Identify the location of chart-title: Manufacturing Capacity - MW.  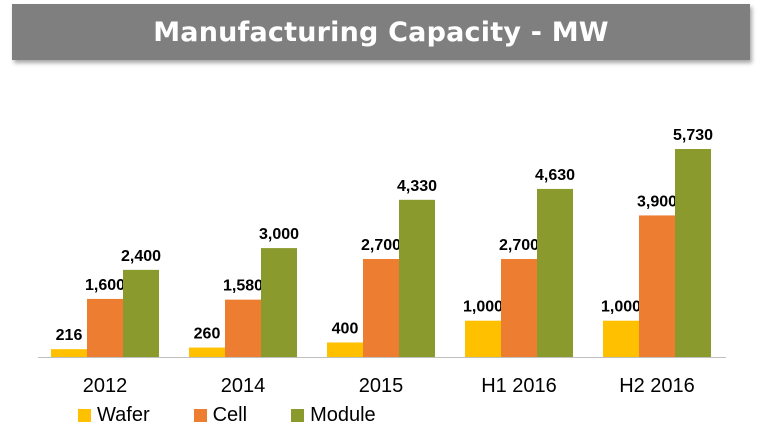
(381, 32).